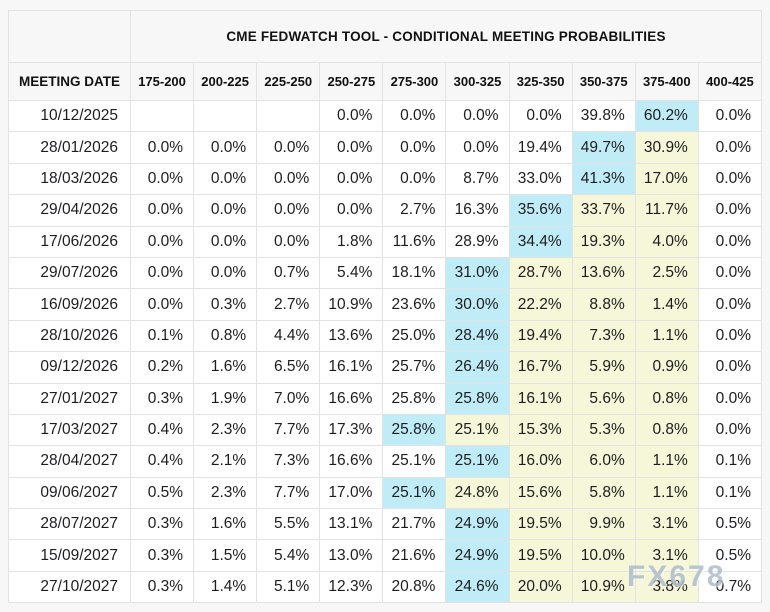 This screenshot has width=770, height=612. Describe the element at coordinates (603, 116) in the screenshot. I see `probability-cell: 39.8%` at that location.